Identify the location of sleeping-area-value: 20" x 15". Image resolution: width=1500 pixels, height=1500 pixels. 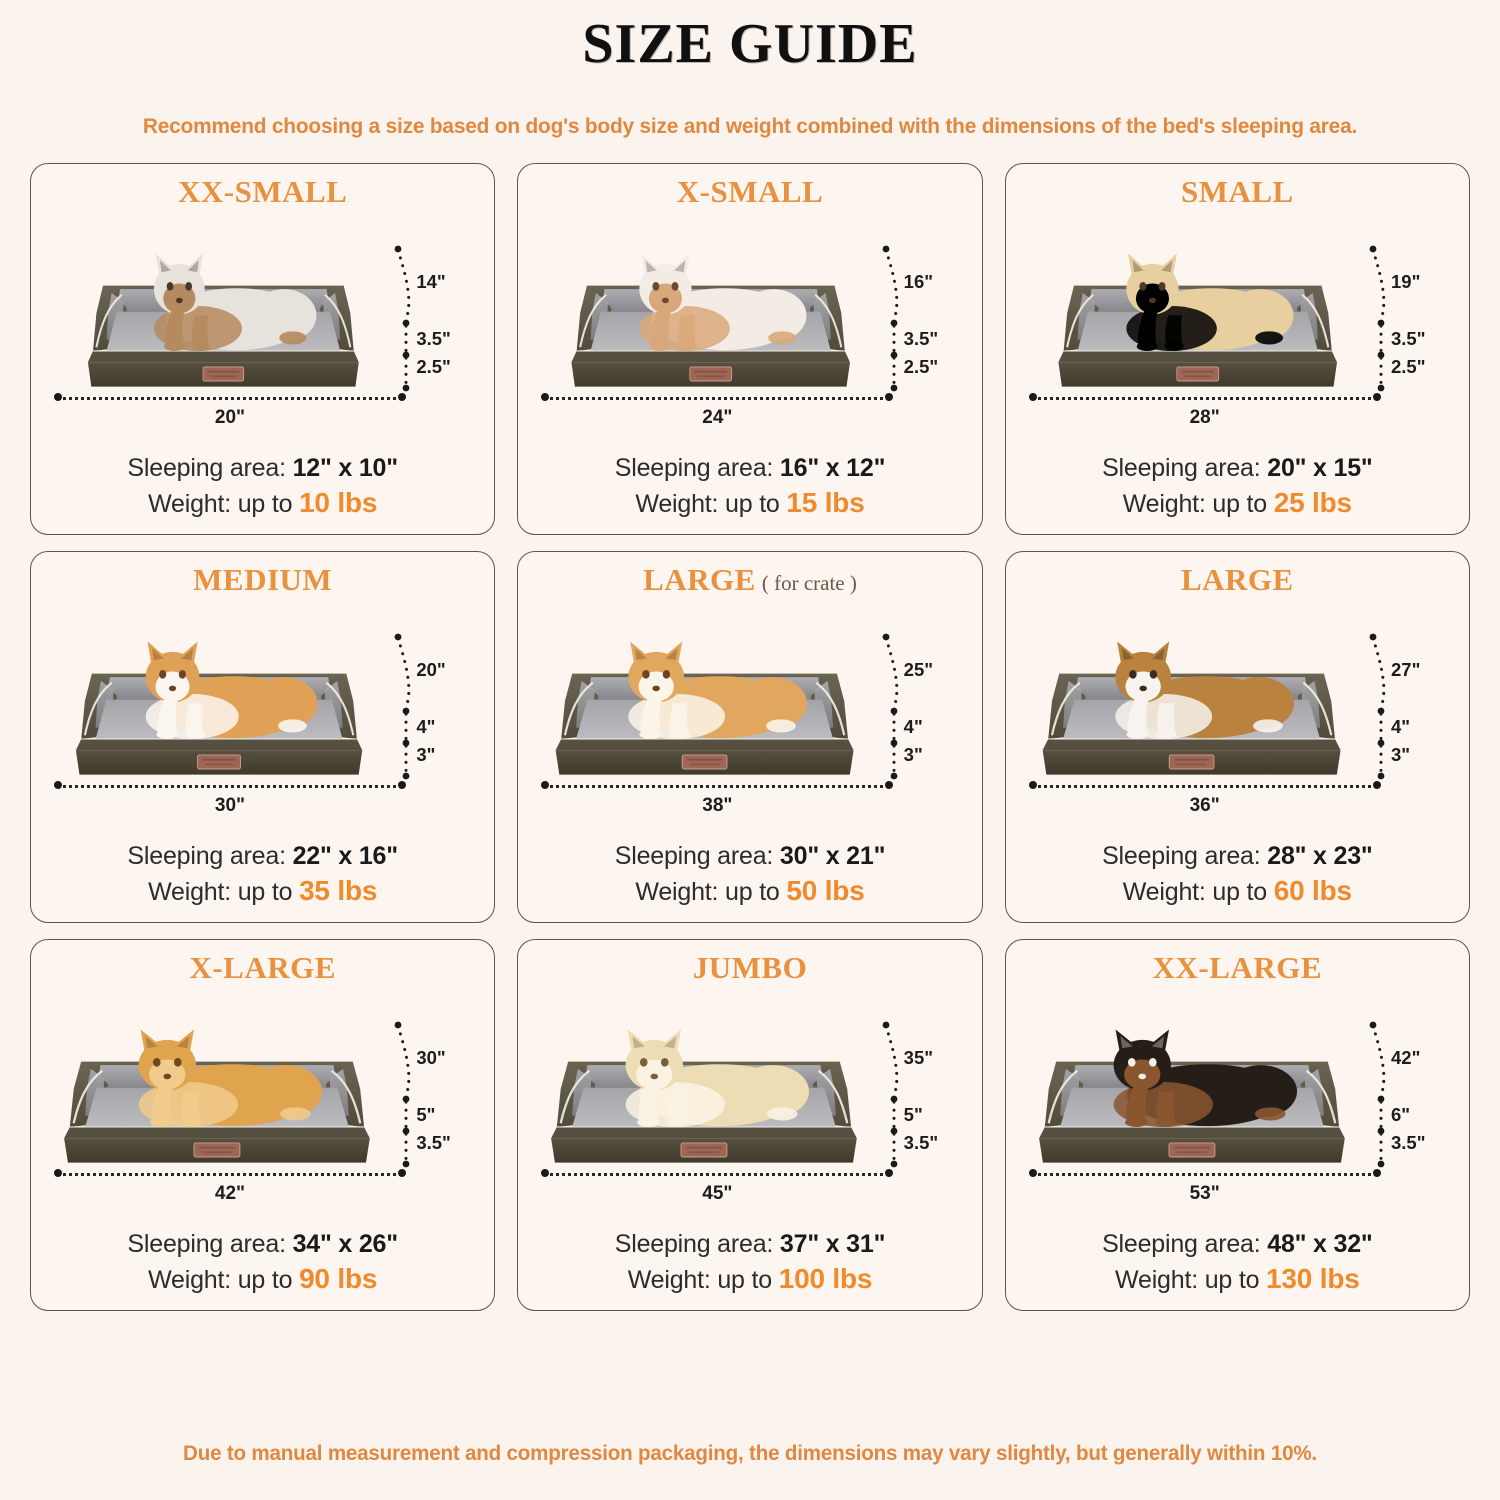
(1320, 467).